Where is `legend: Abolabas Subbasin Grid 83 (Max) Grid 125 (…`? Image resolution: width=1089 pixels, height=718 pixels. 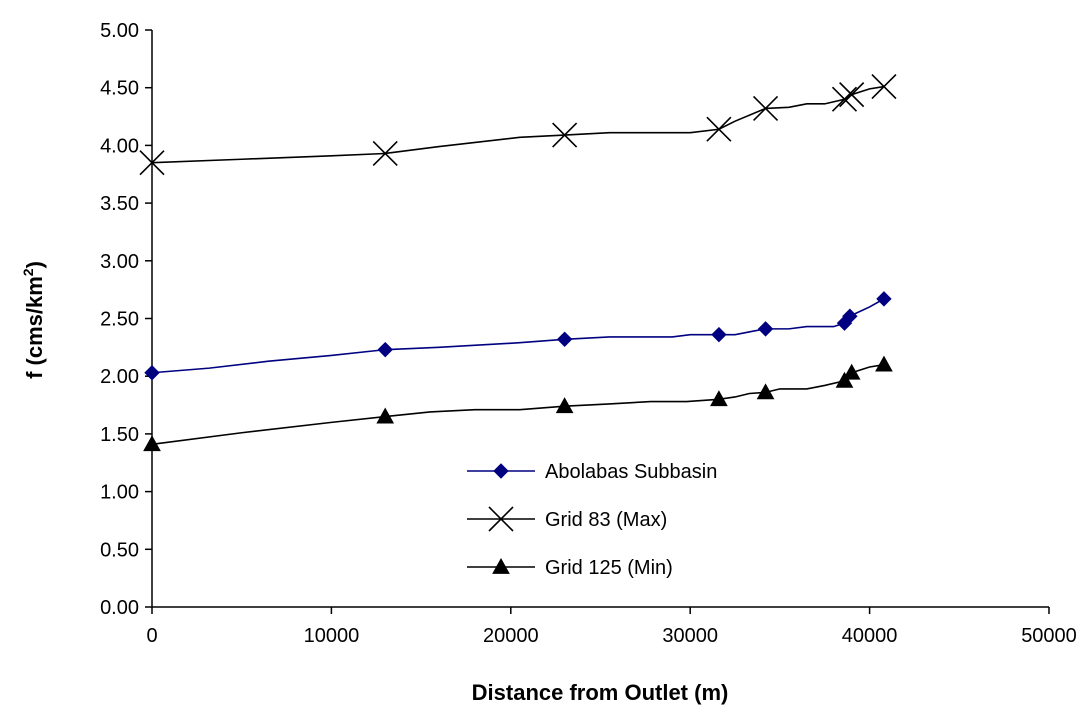
legend: Abolabas Subbasin Grid 83 (Max) Grid 125 (… is located at coordinates (592, 520).